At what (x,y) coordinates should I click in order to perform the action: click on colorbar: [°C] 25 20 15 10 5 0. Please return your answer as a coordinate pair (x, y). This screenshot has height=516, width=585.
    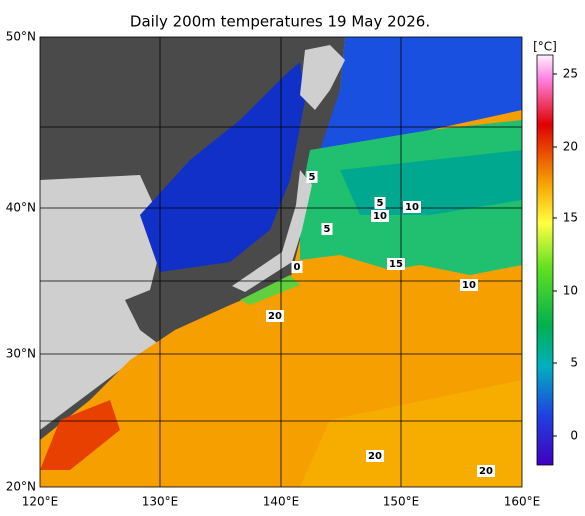
    Looking at the image, I should click on (555, 253).